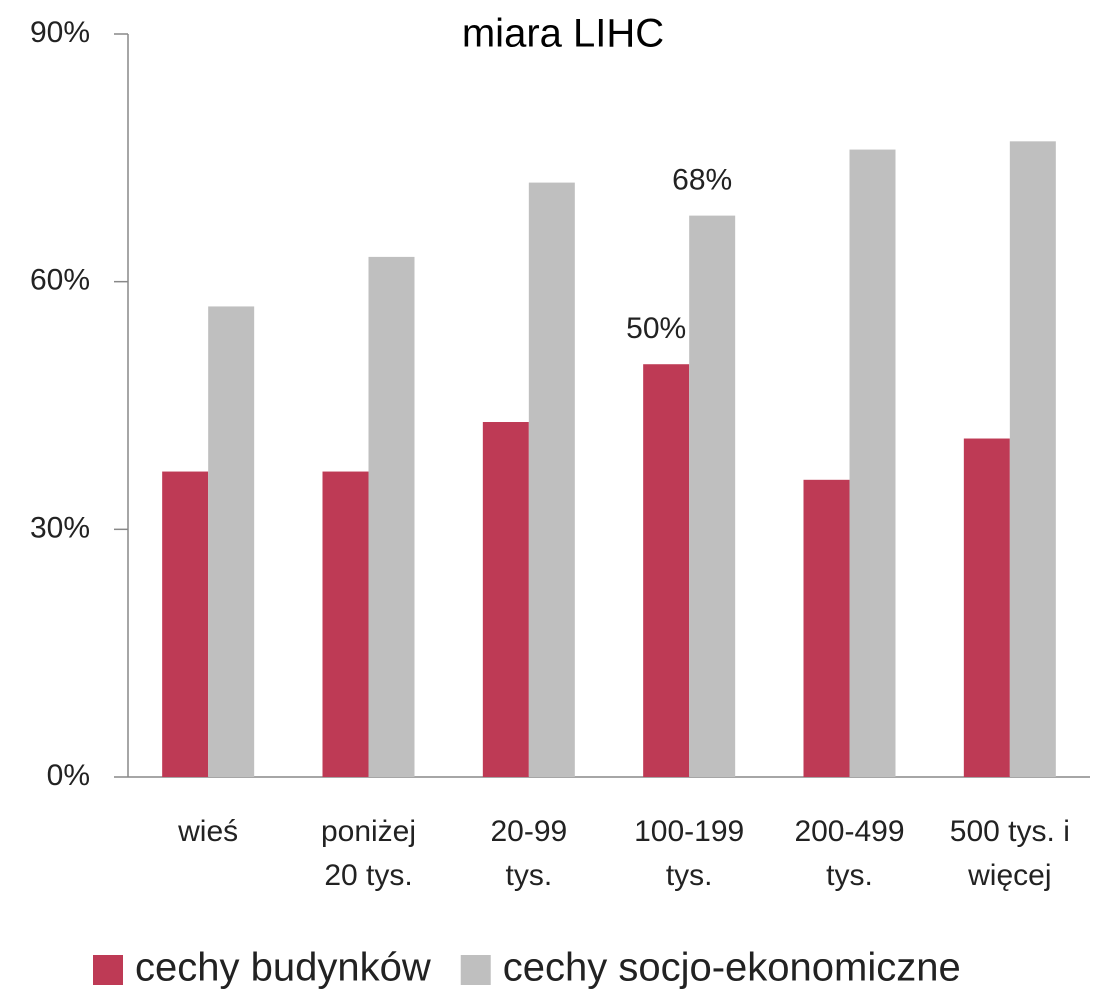  I want to click on legend-label: cechy socjo-ekonomiczne, so click(732, 968).